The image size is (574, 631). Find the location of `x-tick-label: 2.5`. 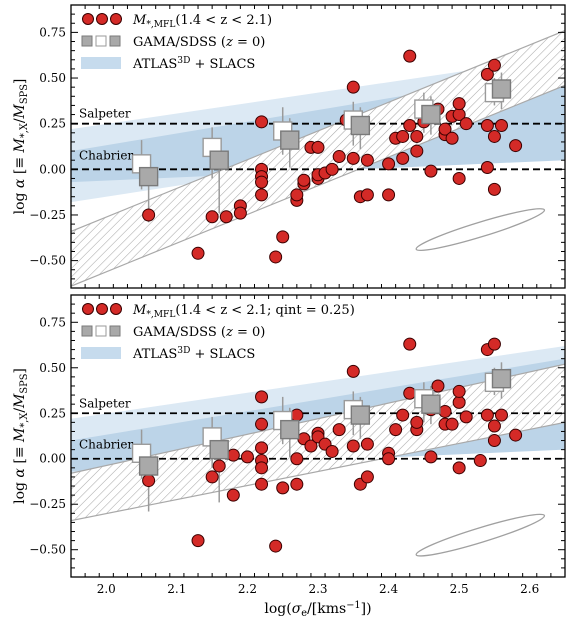

x-tick-label: 2.5 is located at coordinates (459, 589).